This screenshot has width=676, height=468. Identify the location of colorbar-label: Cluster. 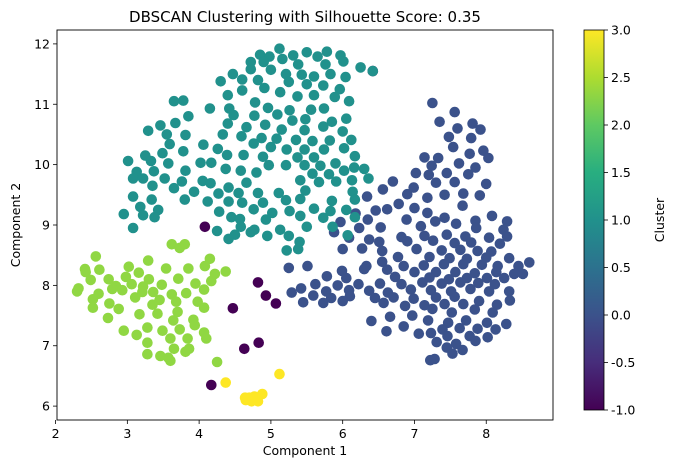
(659, 219).